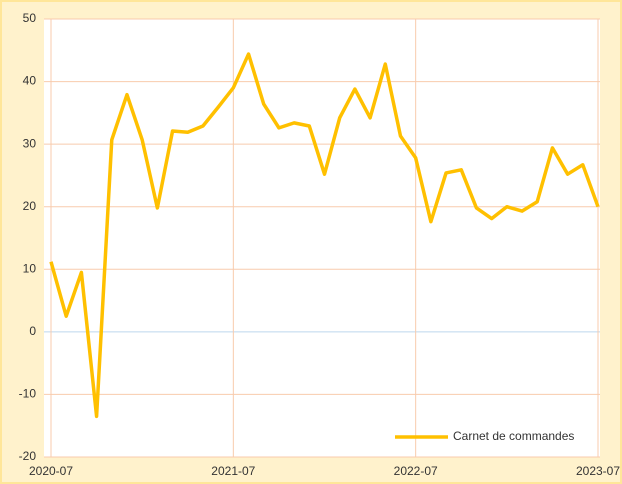  I want to click on x-tick-label: 2021-07, so click(233, 471).